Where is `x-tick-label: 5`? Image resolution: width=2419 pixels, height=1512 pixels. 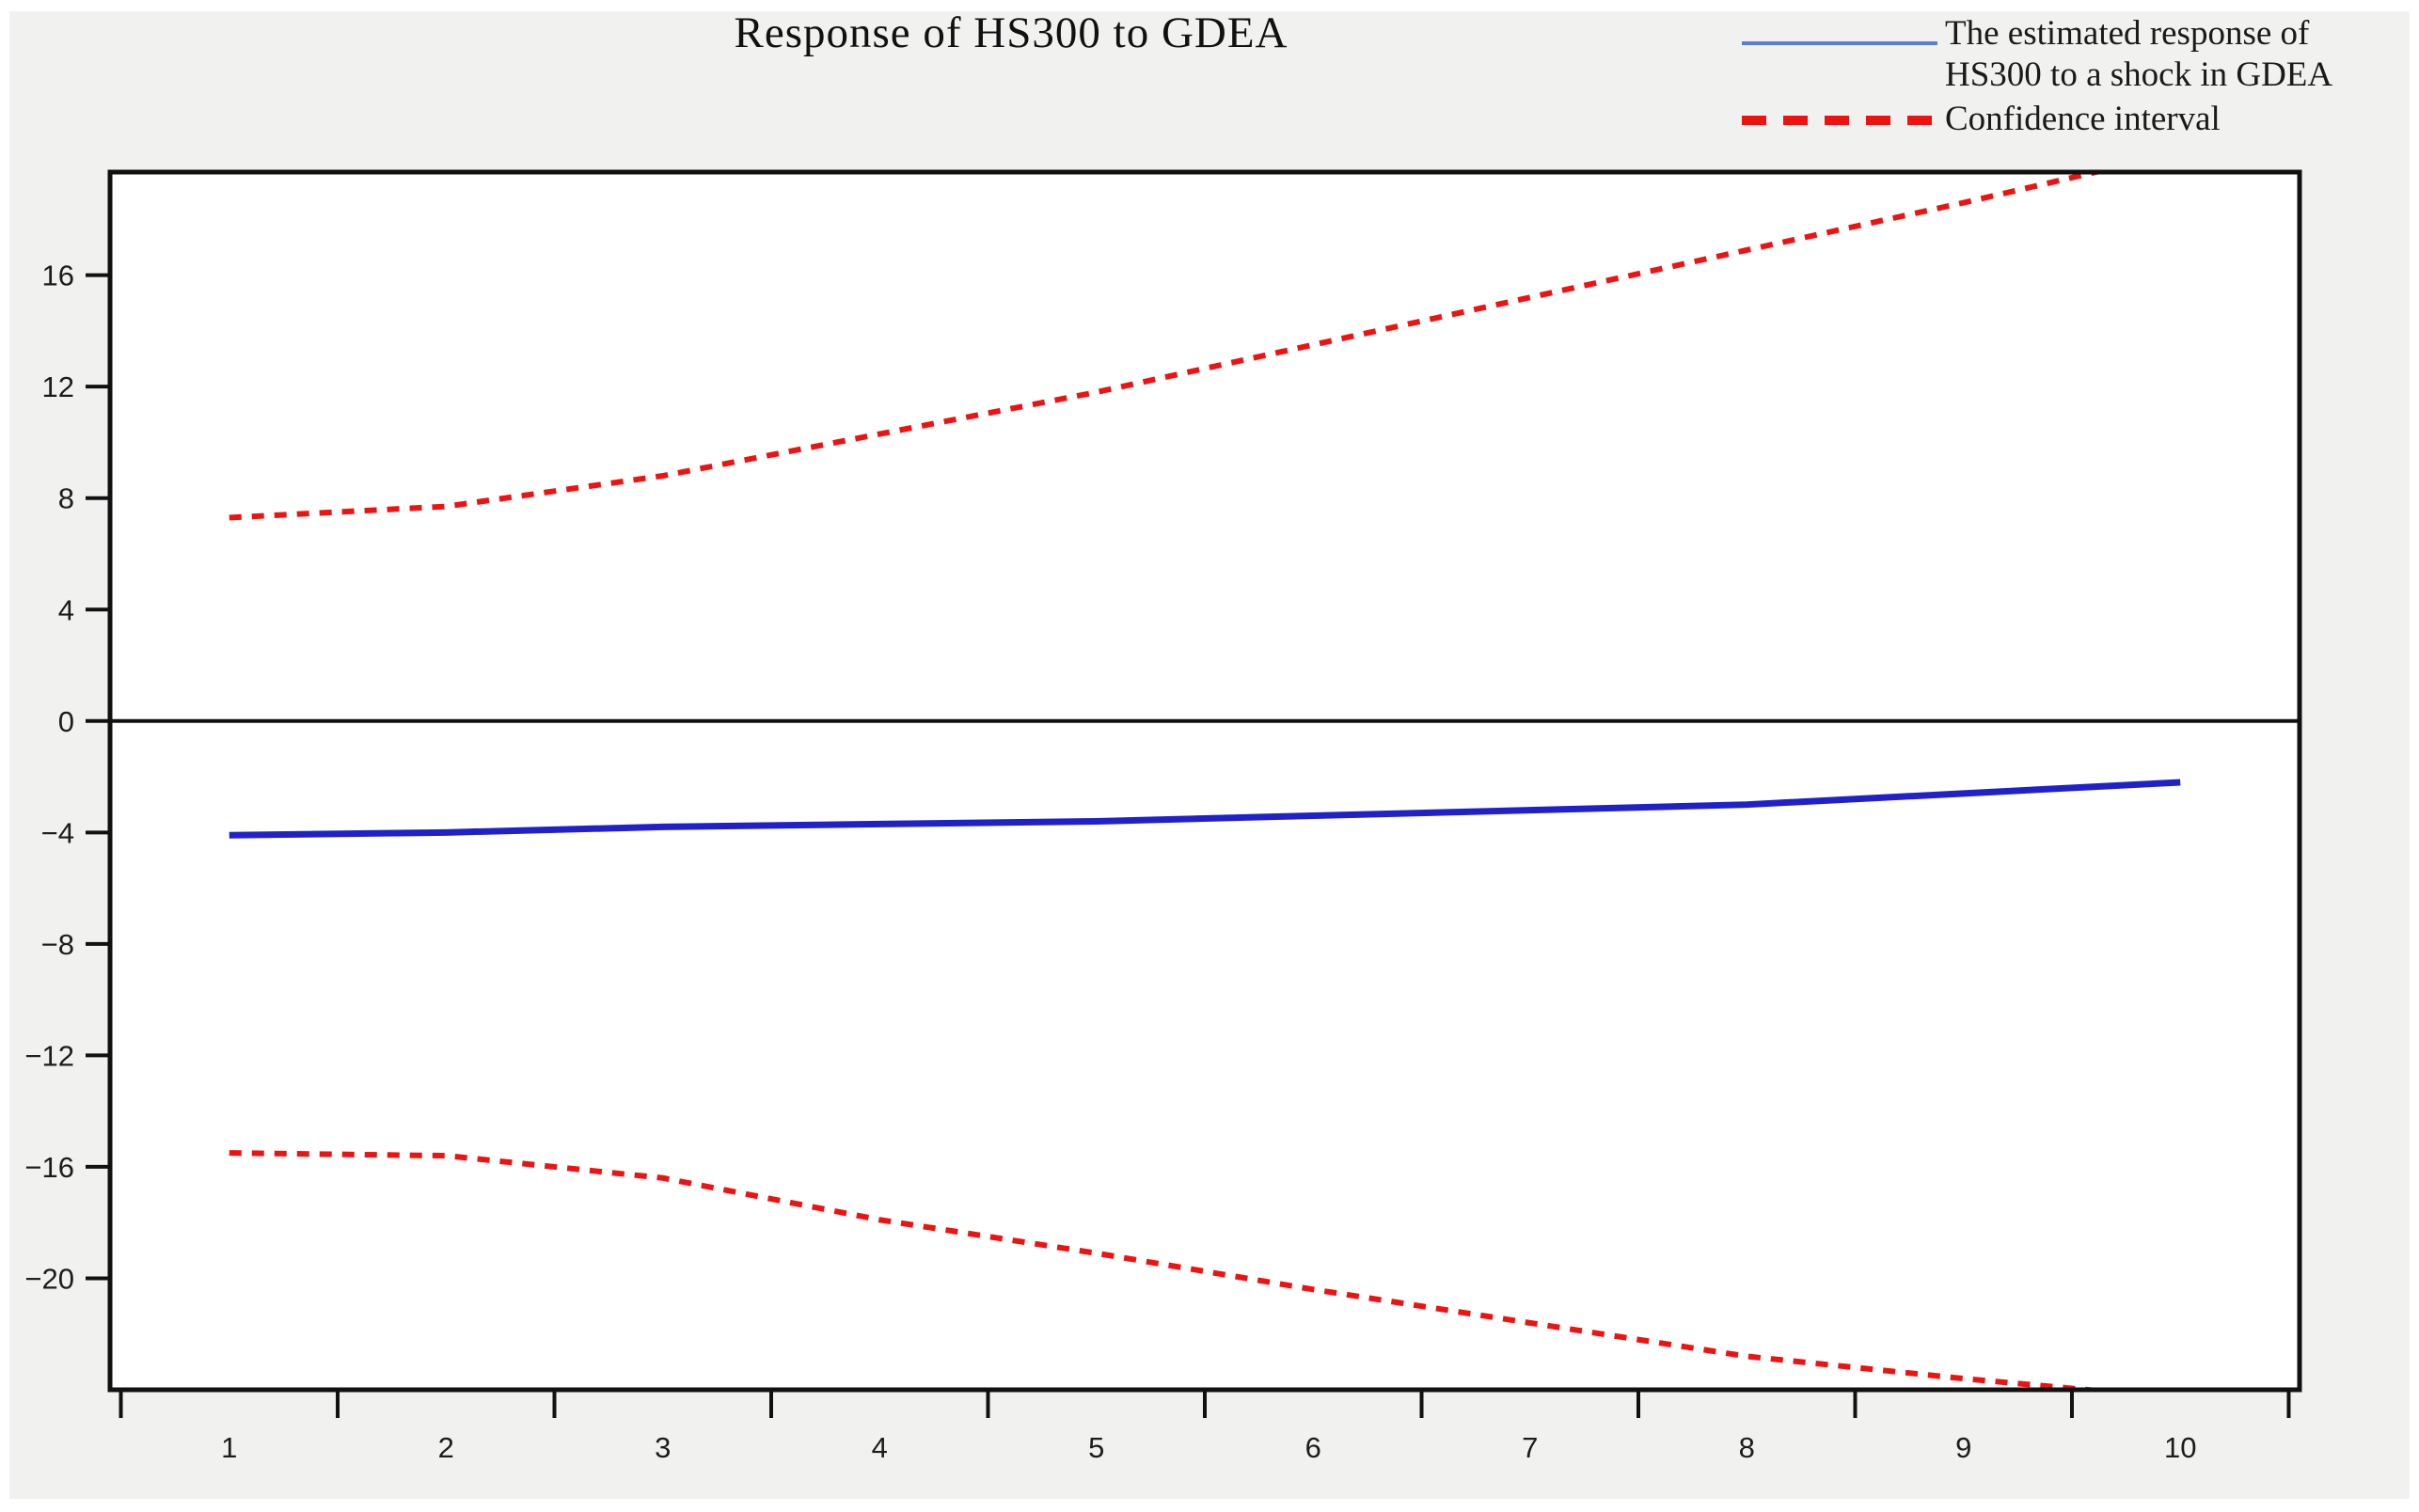 x-tick-label: 5 is located at coordinates (1096, 1447).